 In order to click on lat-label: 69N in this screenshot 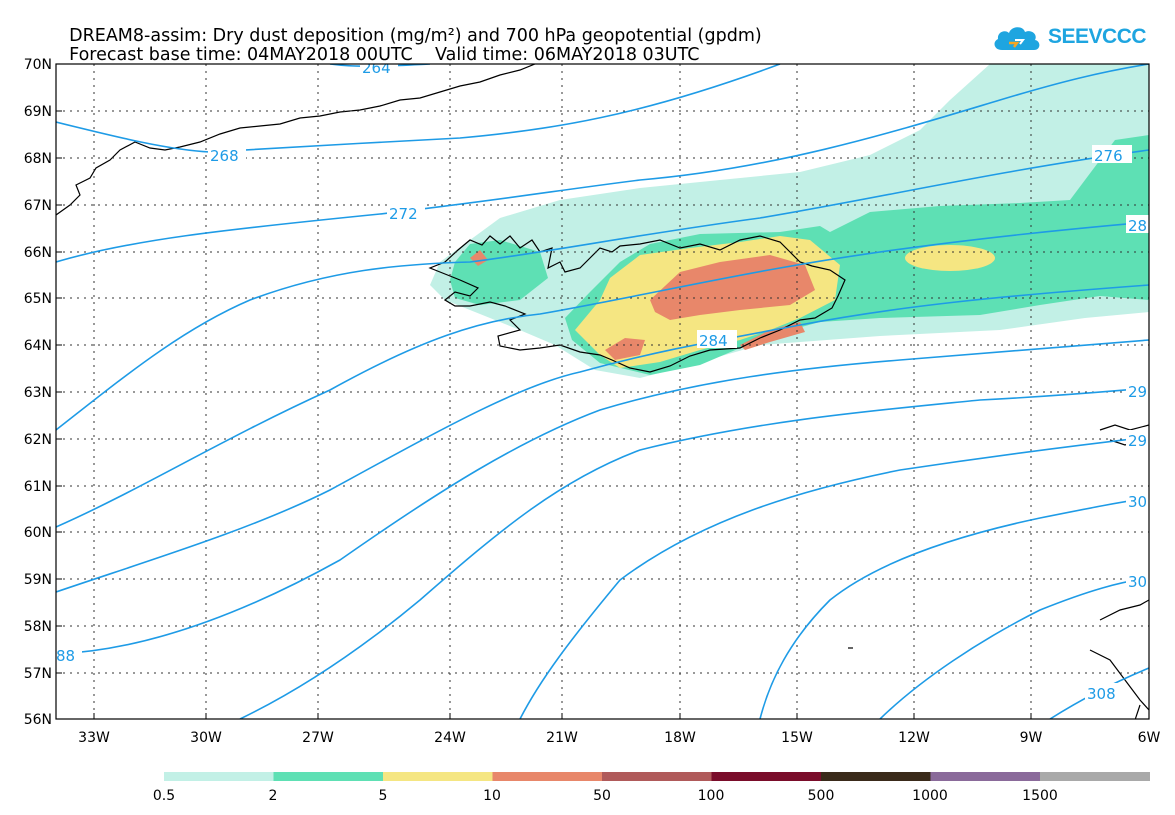, I will do `click(38, 112)`.